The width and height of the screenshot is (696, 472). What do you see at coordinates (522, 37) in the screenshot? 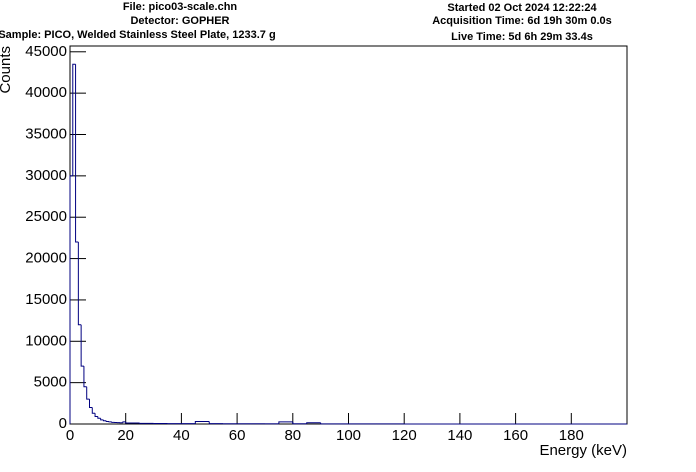
I see `header-text: Live Time: 5d 6h 29m 33.4s` at bounding box center [522, 37].